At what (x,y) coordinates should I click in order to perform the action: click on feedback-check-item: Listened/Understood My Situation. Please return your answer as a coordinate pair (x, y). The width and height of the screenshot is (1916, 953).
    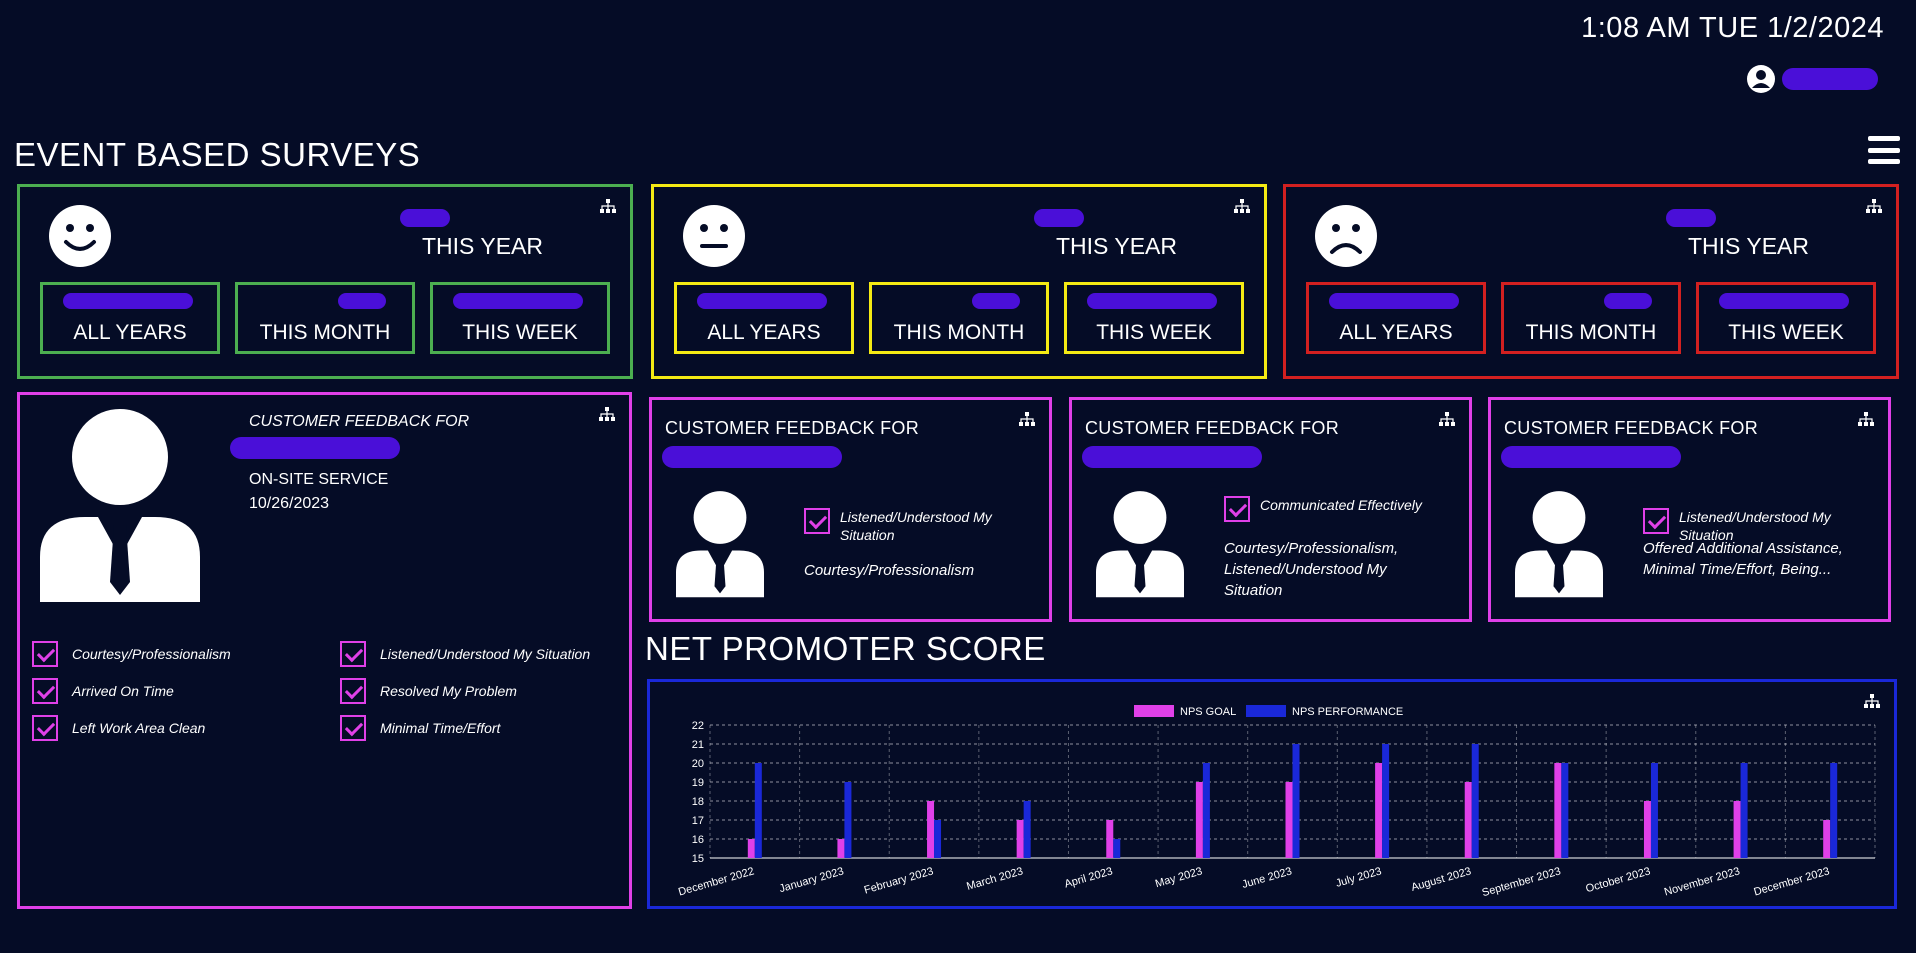
    Looking at the image, I should click on (465, 654).